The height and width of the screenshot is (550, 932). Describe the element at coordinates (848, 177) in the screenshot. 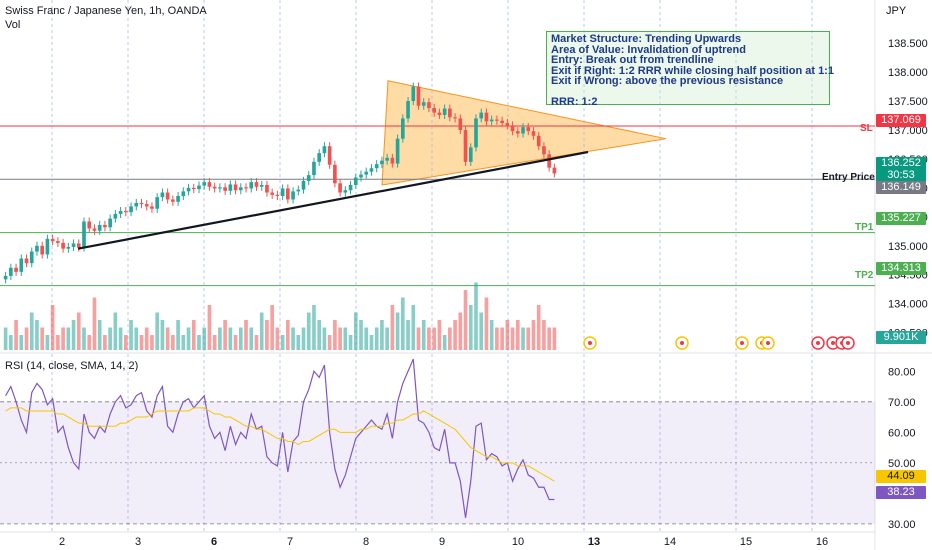

I see `entry-price-label: Entry Price` at that location.